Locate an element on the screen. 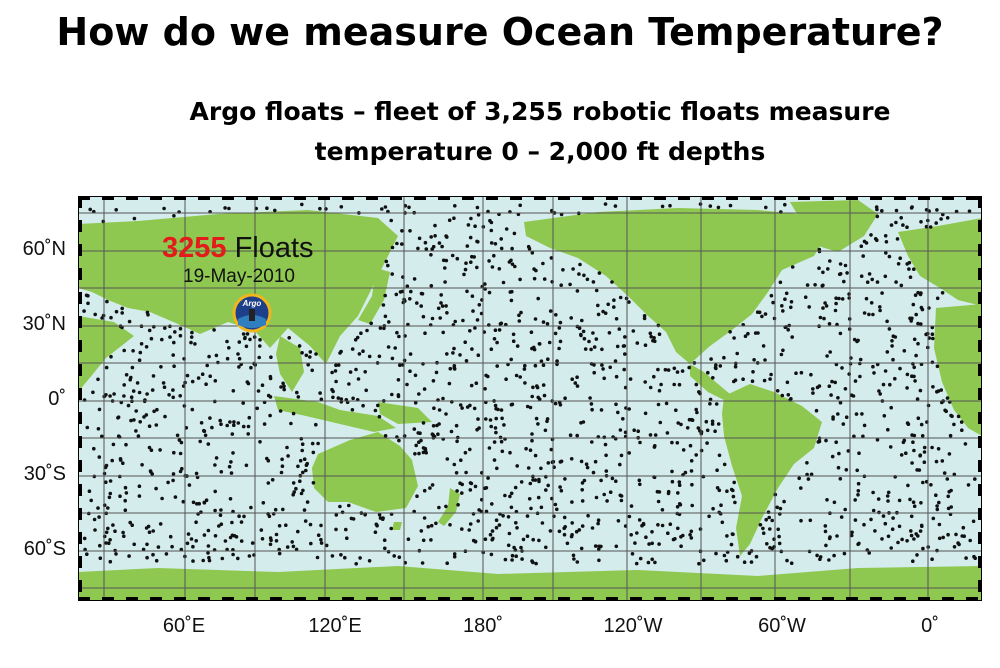  se-asia is located at coordinates (290, 364).